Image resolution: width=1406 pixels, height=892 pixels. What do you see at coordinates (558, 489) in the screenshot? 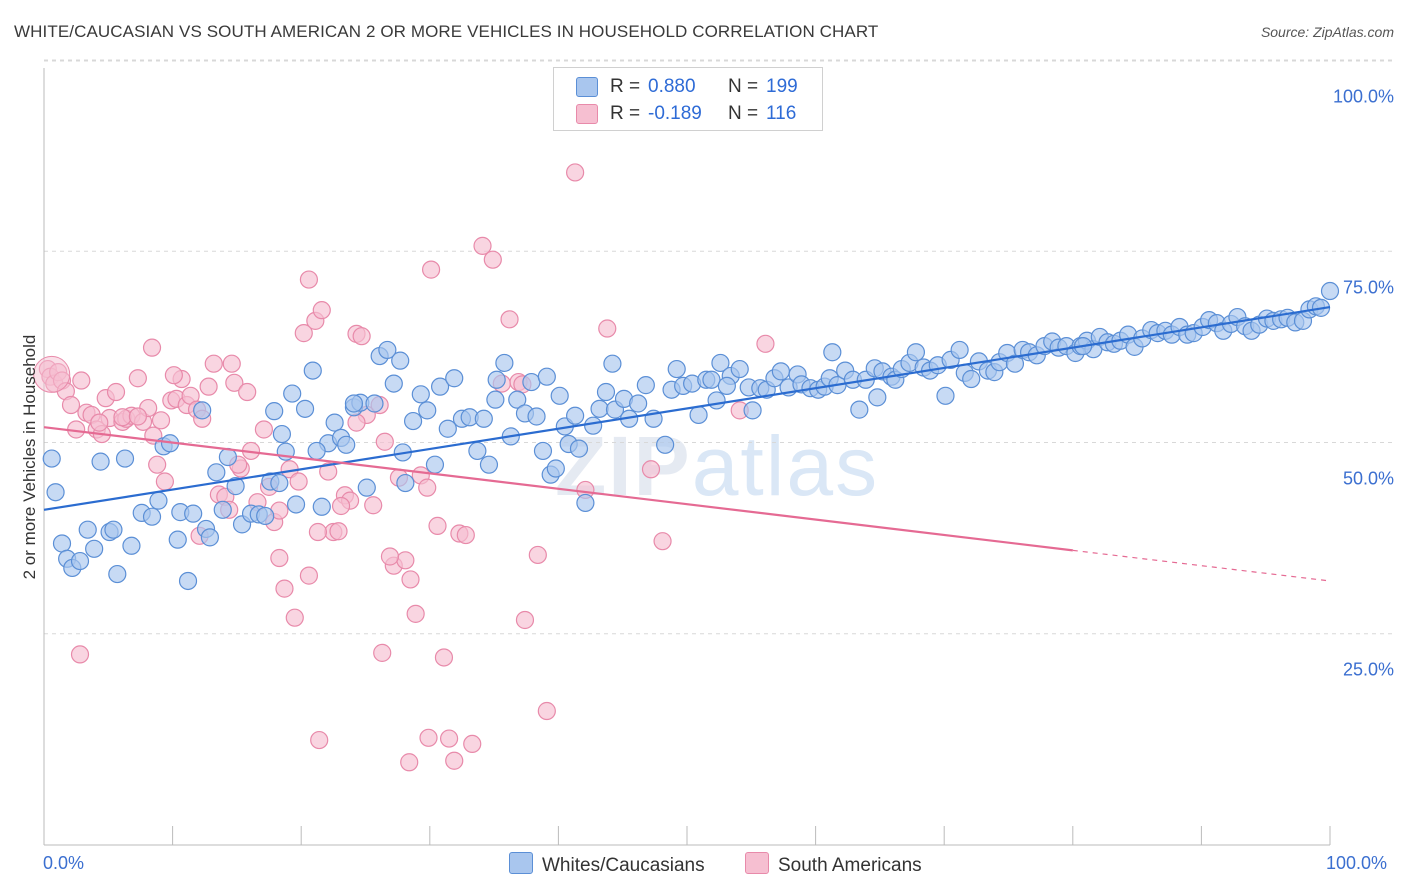
I see `south-americans-trend-line` at bounding box center [558, 489].